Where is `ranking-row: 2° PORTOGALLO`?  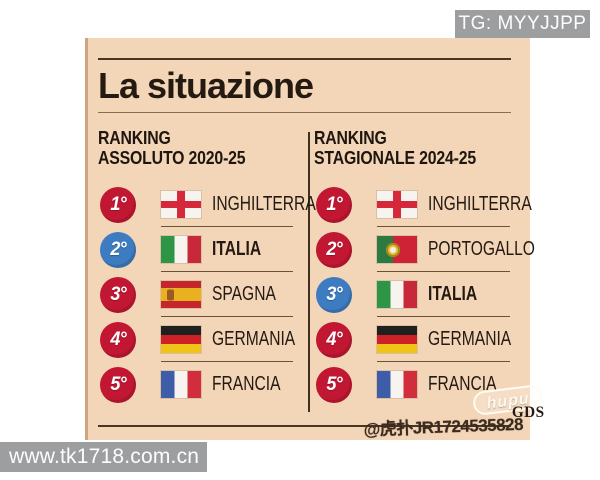
ranking-row: 2° PORTOGALLO is located at coordinates (424, 249).